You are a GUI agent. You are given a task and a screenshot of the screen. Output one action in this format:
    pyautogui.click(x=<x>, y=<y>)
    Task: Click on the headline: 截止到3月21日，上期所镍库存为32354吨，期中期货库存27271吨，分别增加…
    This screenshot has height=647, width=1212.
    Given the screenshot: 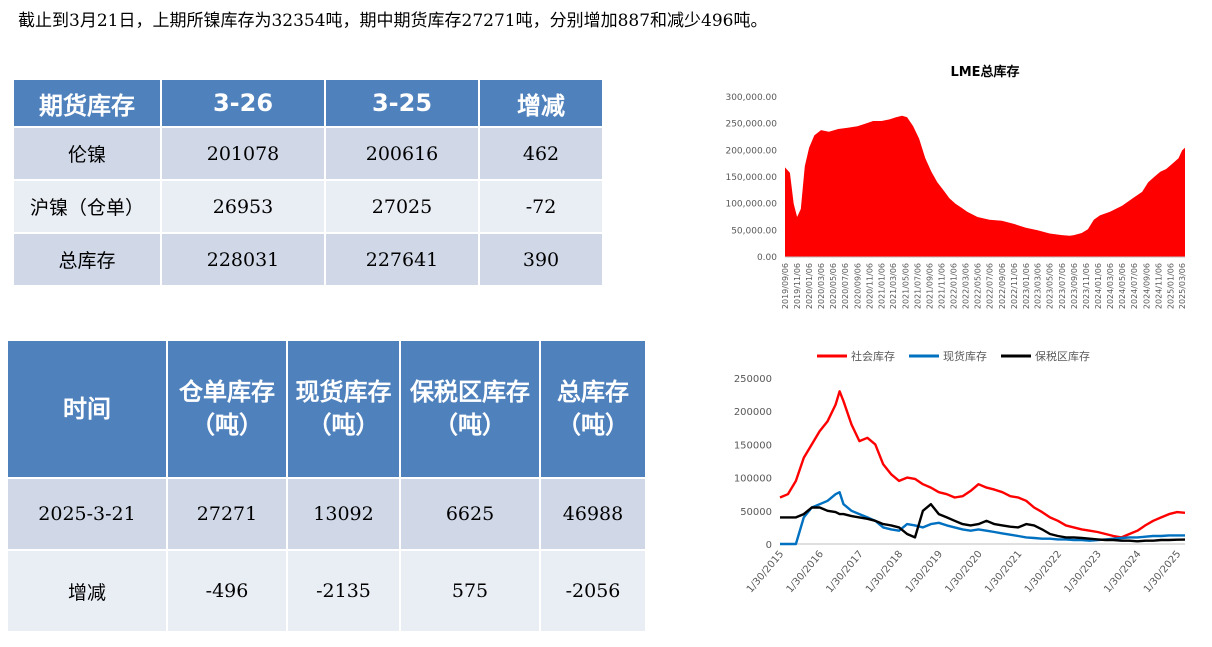 What is the action you would take?
    pyautogui.click(x=393, y=21)
    